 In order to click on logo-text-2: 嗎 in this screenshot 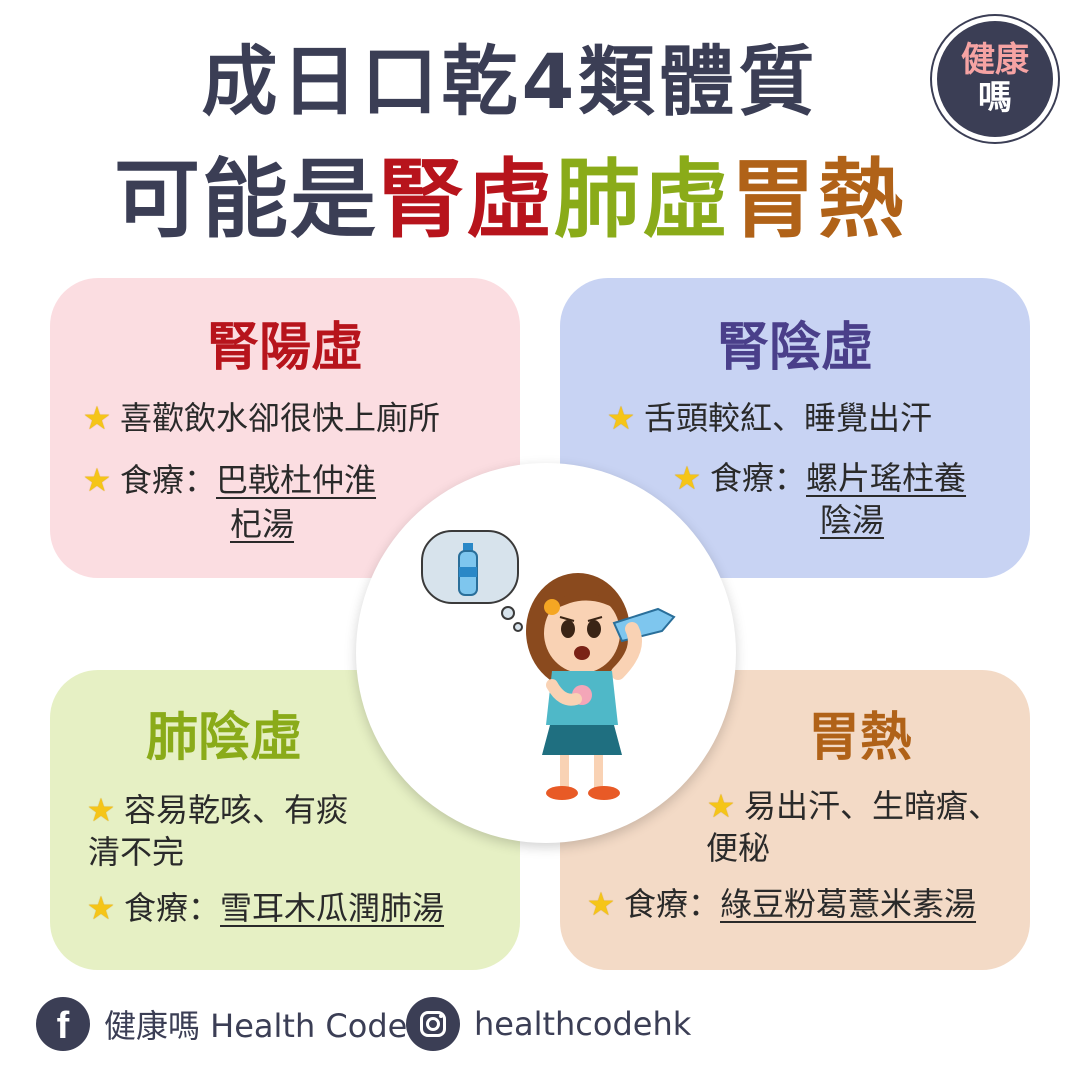, I will do `click(995, 98)`.